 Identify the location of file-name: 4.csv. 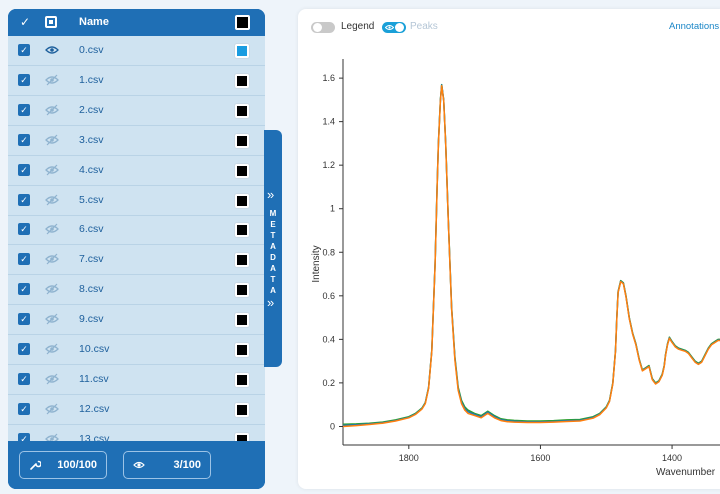
(91, 169).